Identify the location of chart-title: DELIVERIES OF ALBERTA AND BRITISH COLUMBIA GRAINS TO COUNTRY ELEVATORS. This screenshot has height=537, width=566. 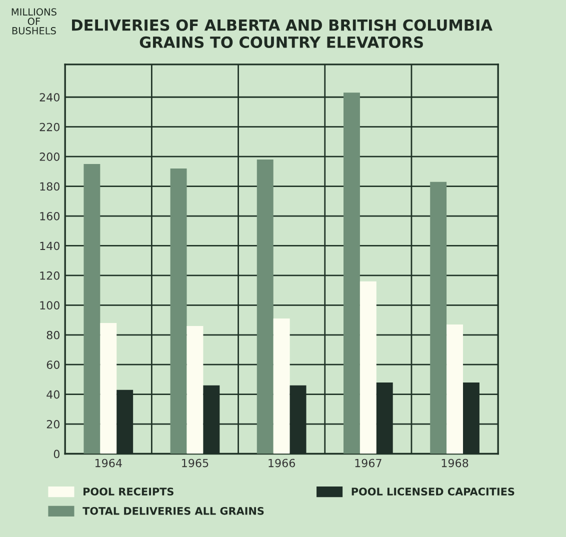
(282, 33).